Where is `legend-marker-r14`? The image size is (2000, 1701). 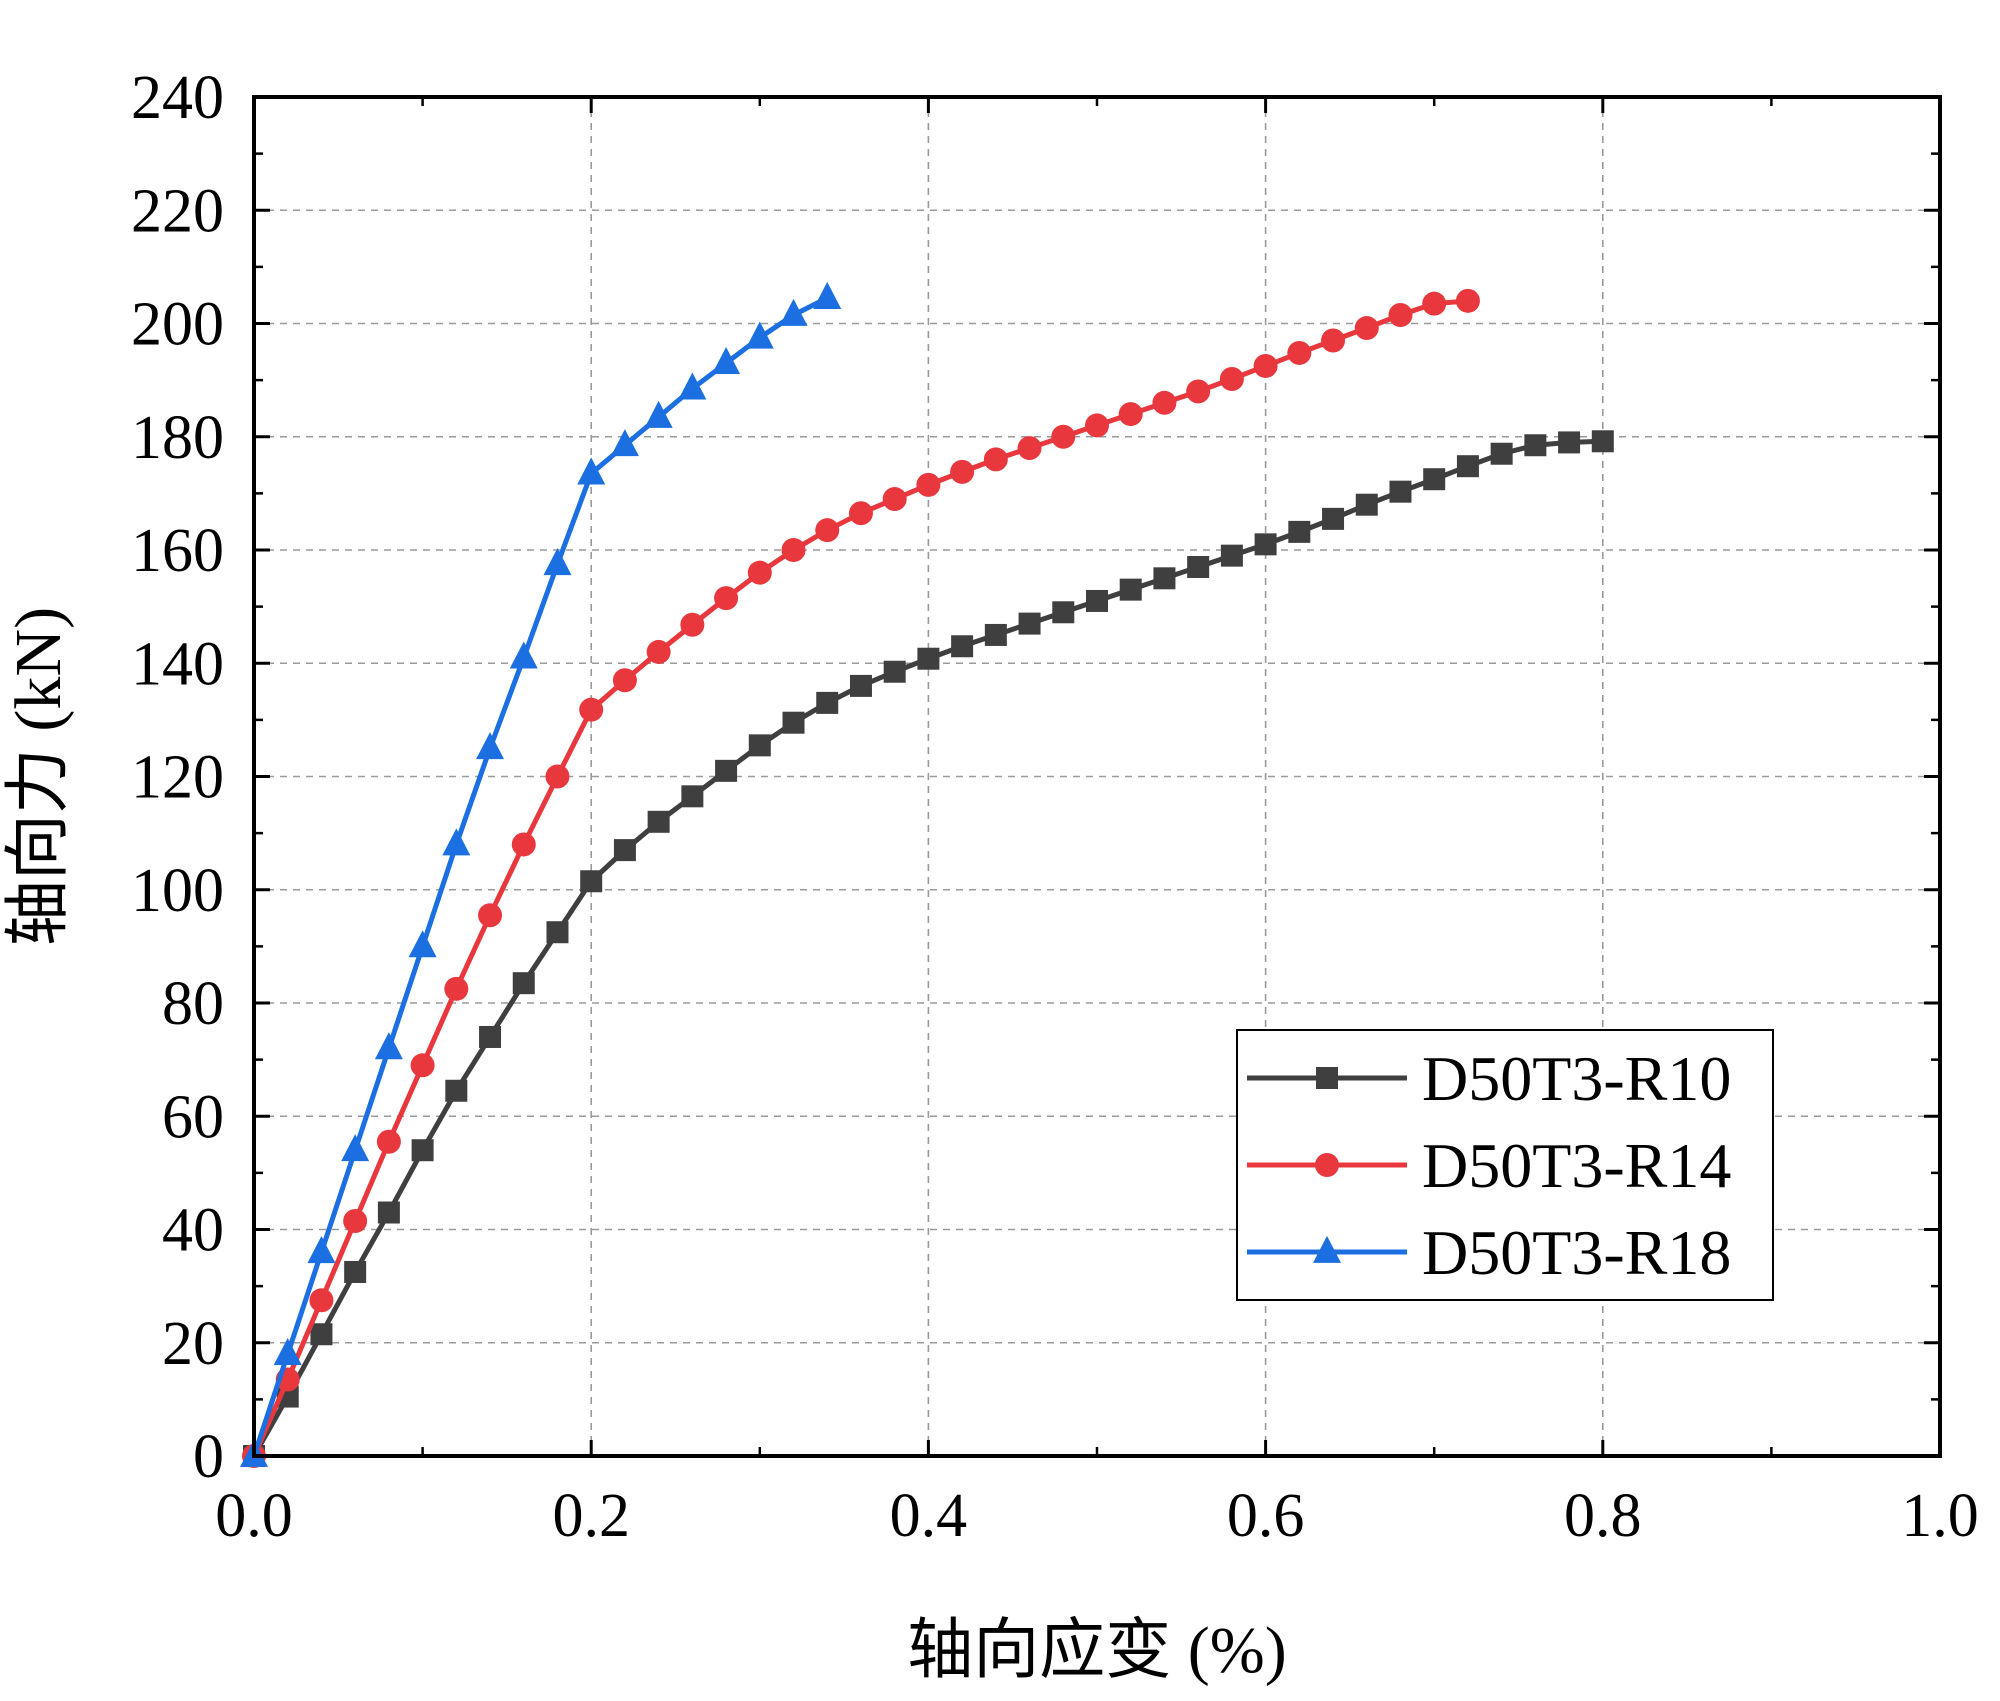 legend-marker-r14 is located at coordinates (1327, 1165).